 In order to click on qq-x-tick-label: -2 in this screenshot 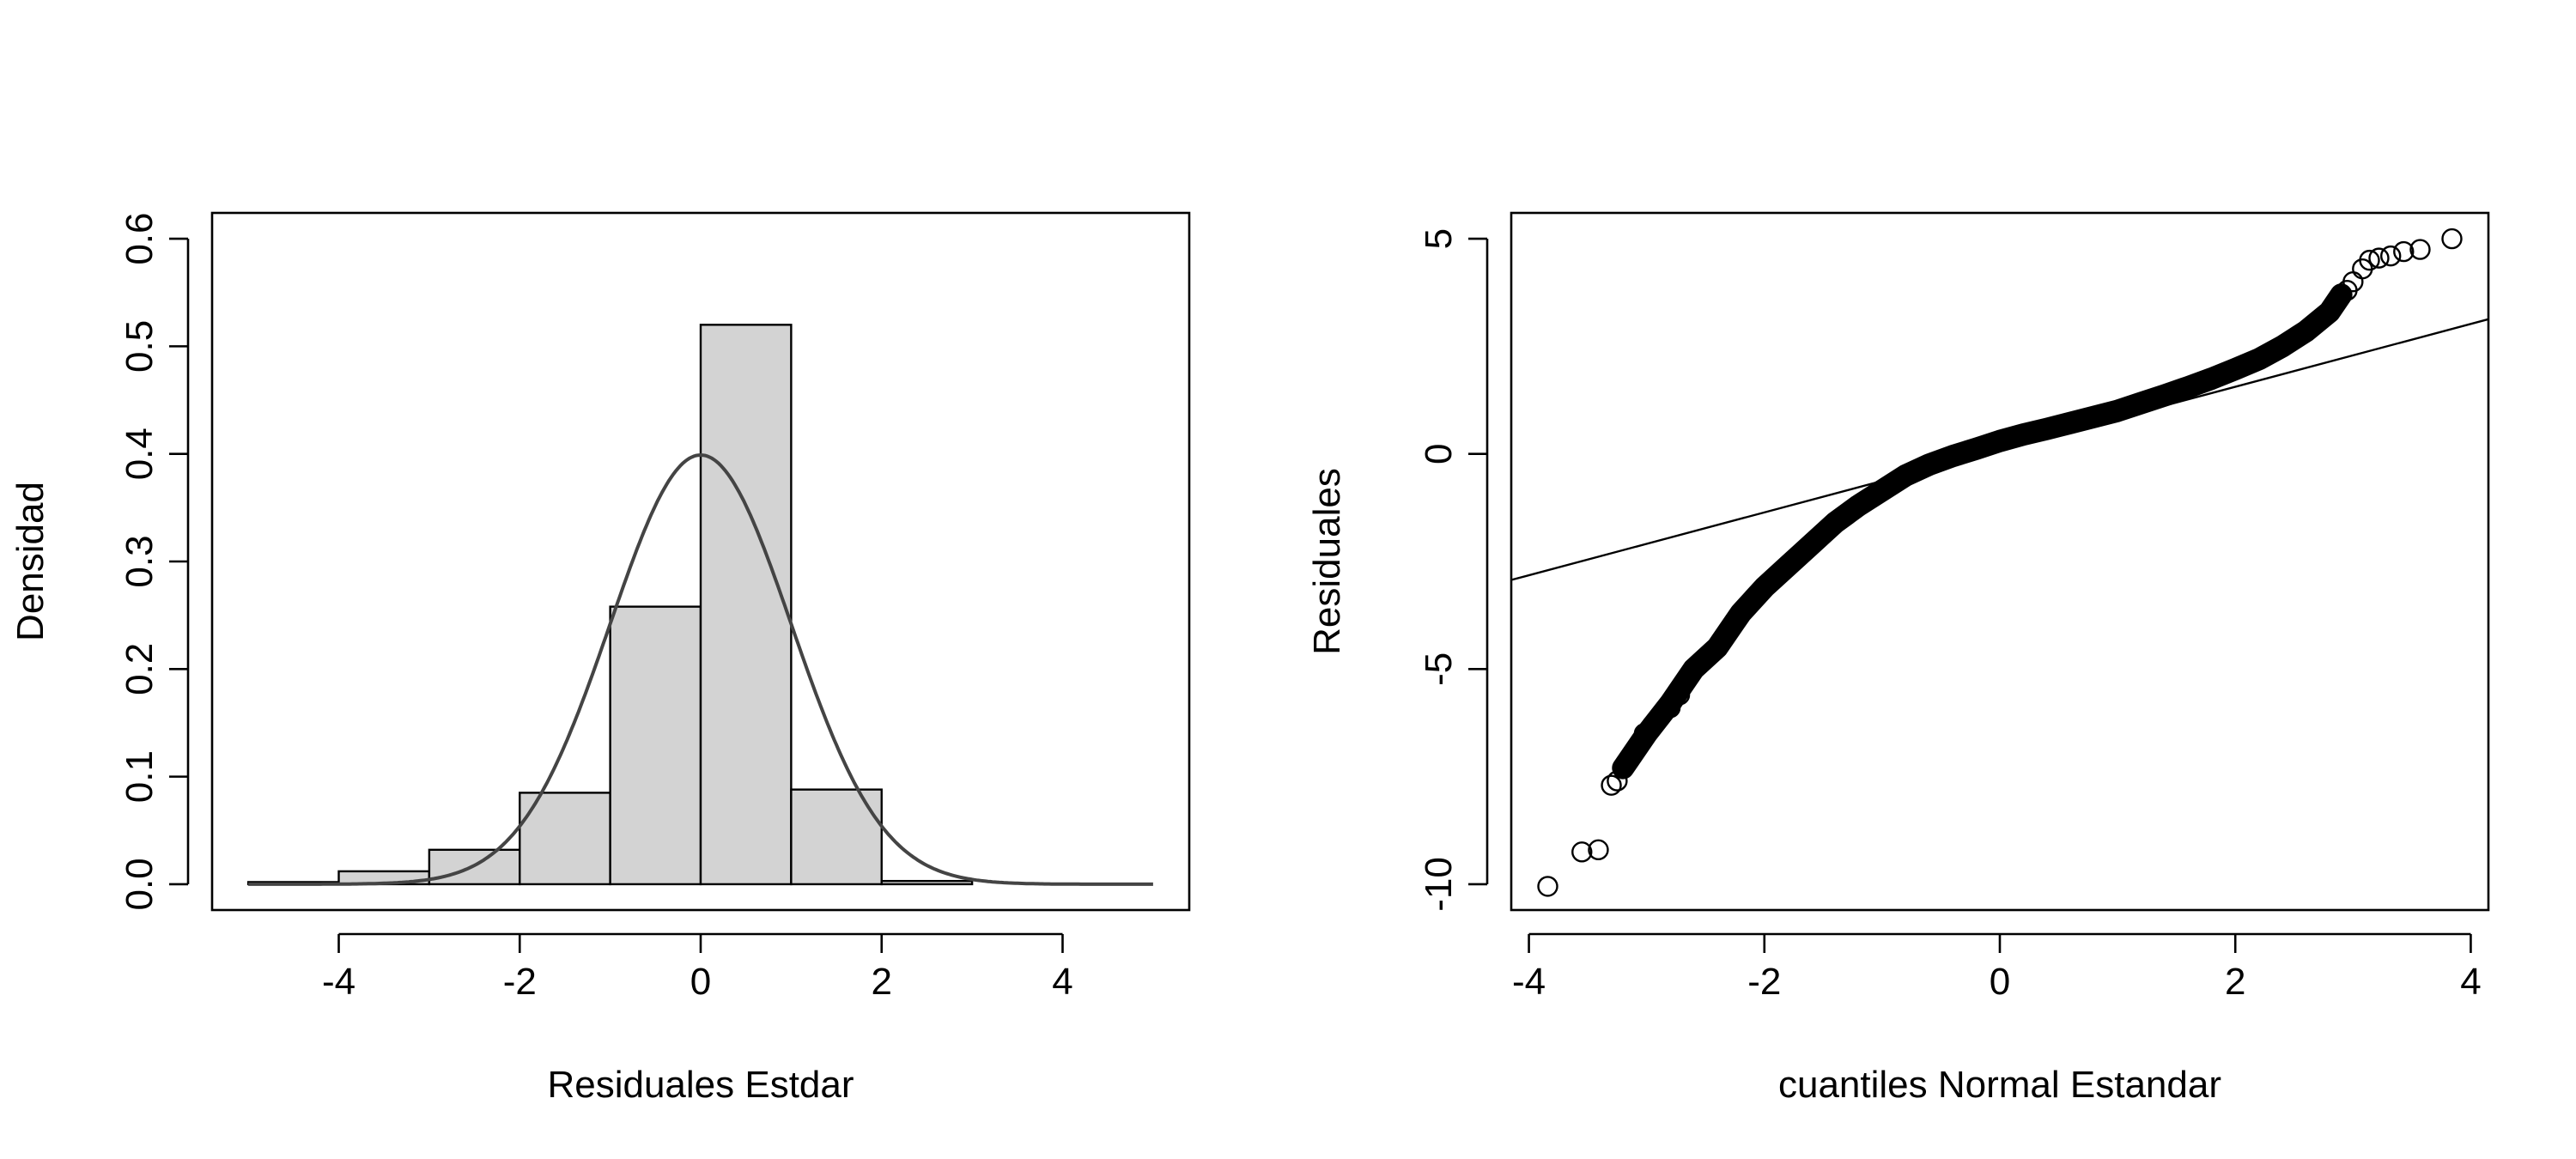, I will do `click(1764, 982)`.